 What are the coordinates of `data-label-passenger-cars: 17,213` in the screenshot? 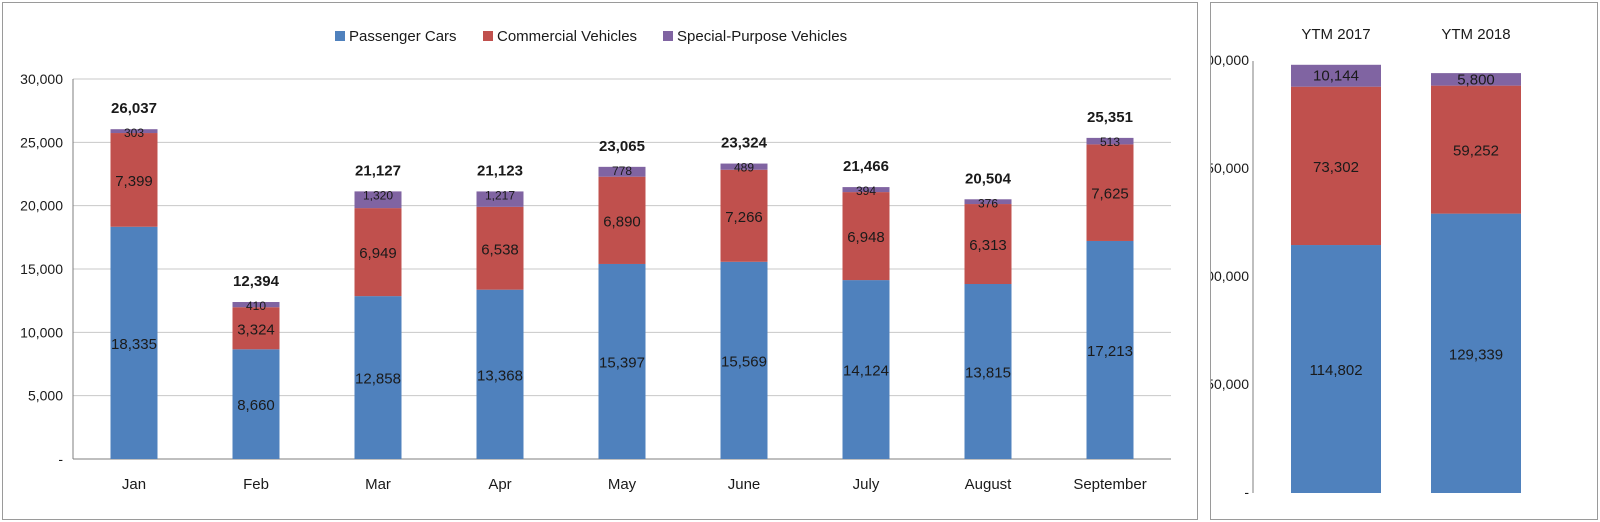 It's located at (1110, 351).